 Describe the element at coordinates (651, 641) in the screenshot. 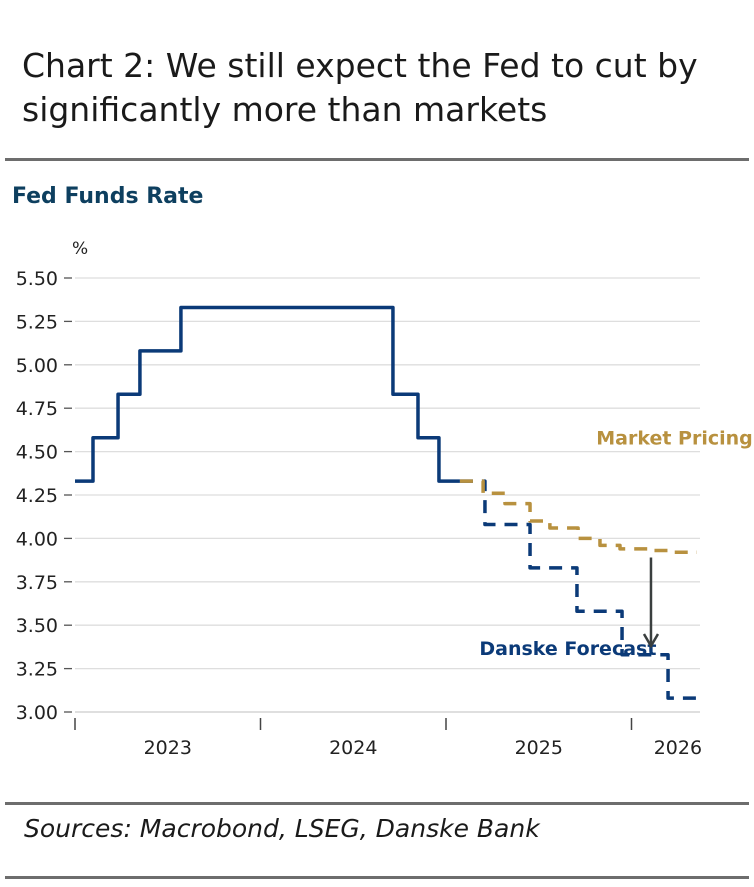

I see `arrow-head-icon` at that location.